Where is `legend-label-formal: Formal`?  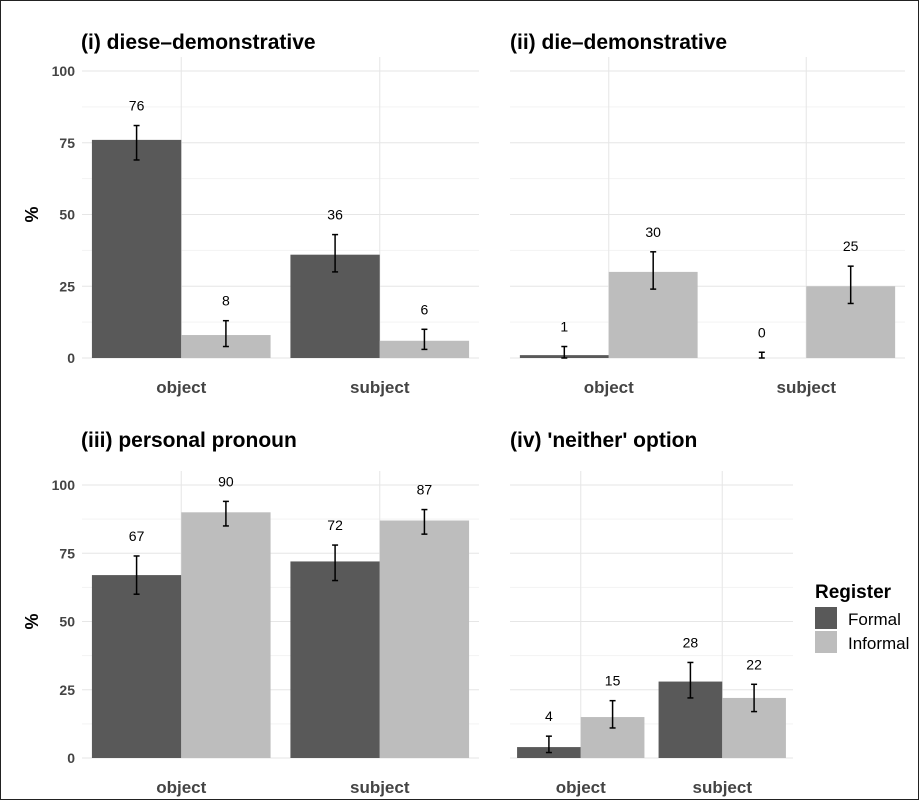 legend-label-formal: Formal is located at coordinates (874, 619).